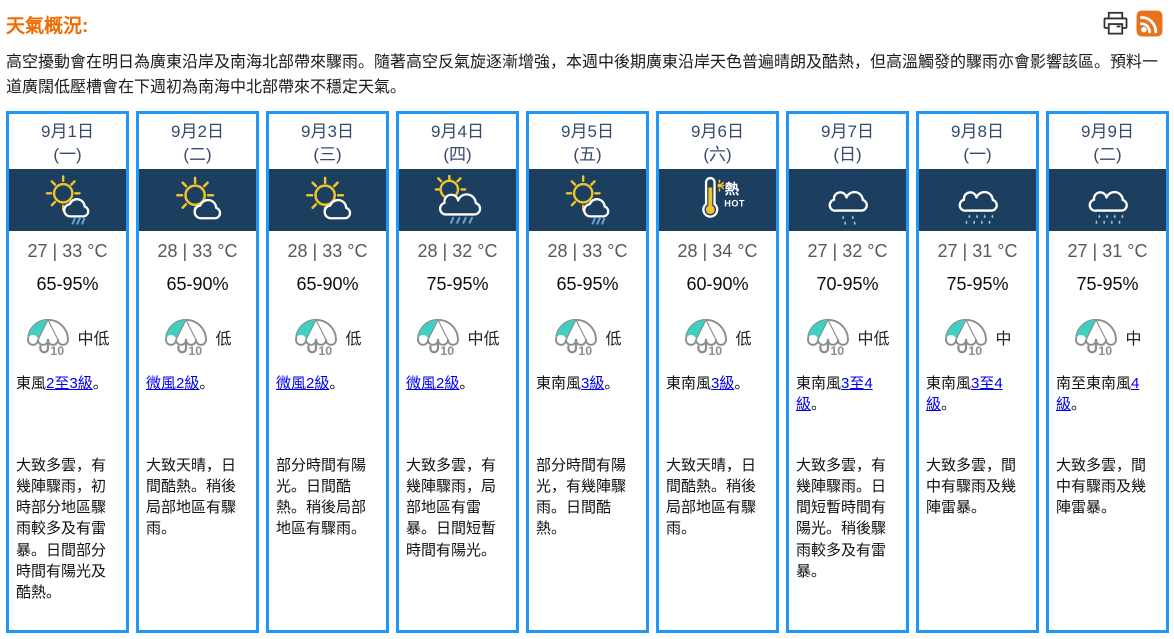  What do you see at coordinates (1149, 23) in the screenshot?
I see `rss-icon` at bounding box center [1149, 23].